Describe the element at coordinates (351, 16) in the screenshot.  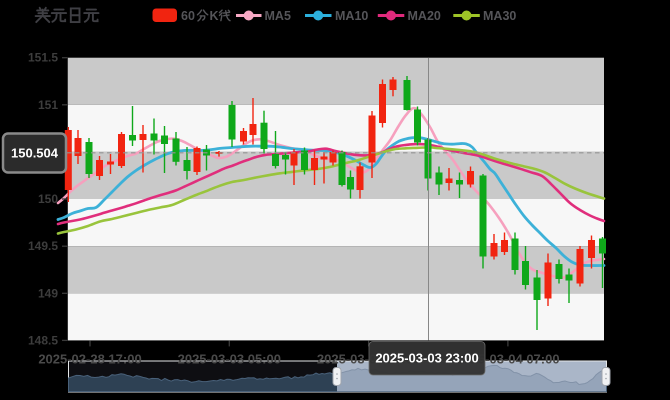
I see `svg-text: MA10` at that location.